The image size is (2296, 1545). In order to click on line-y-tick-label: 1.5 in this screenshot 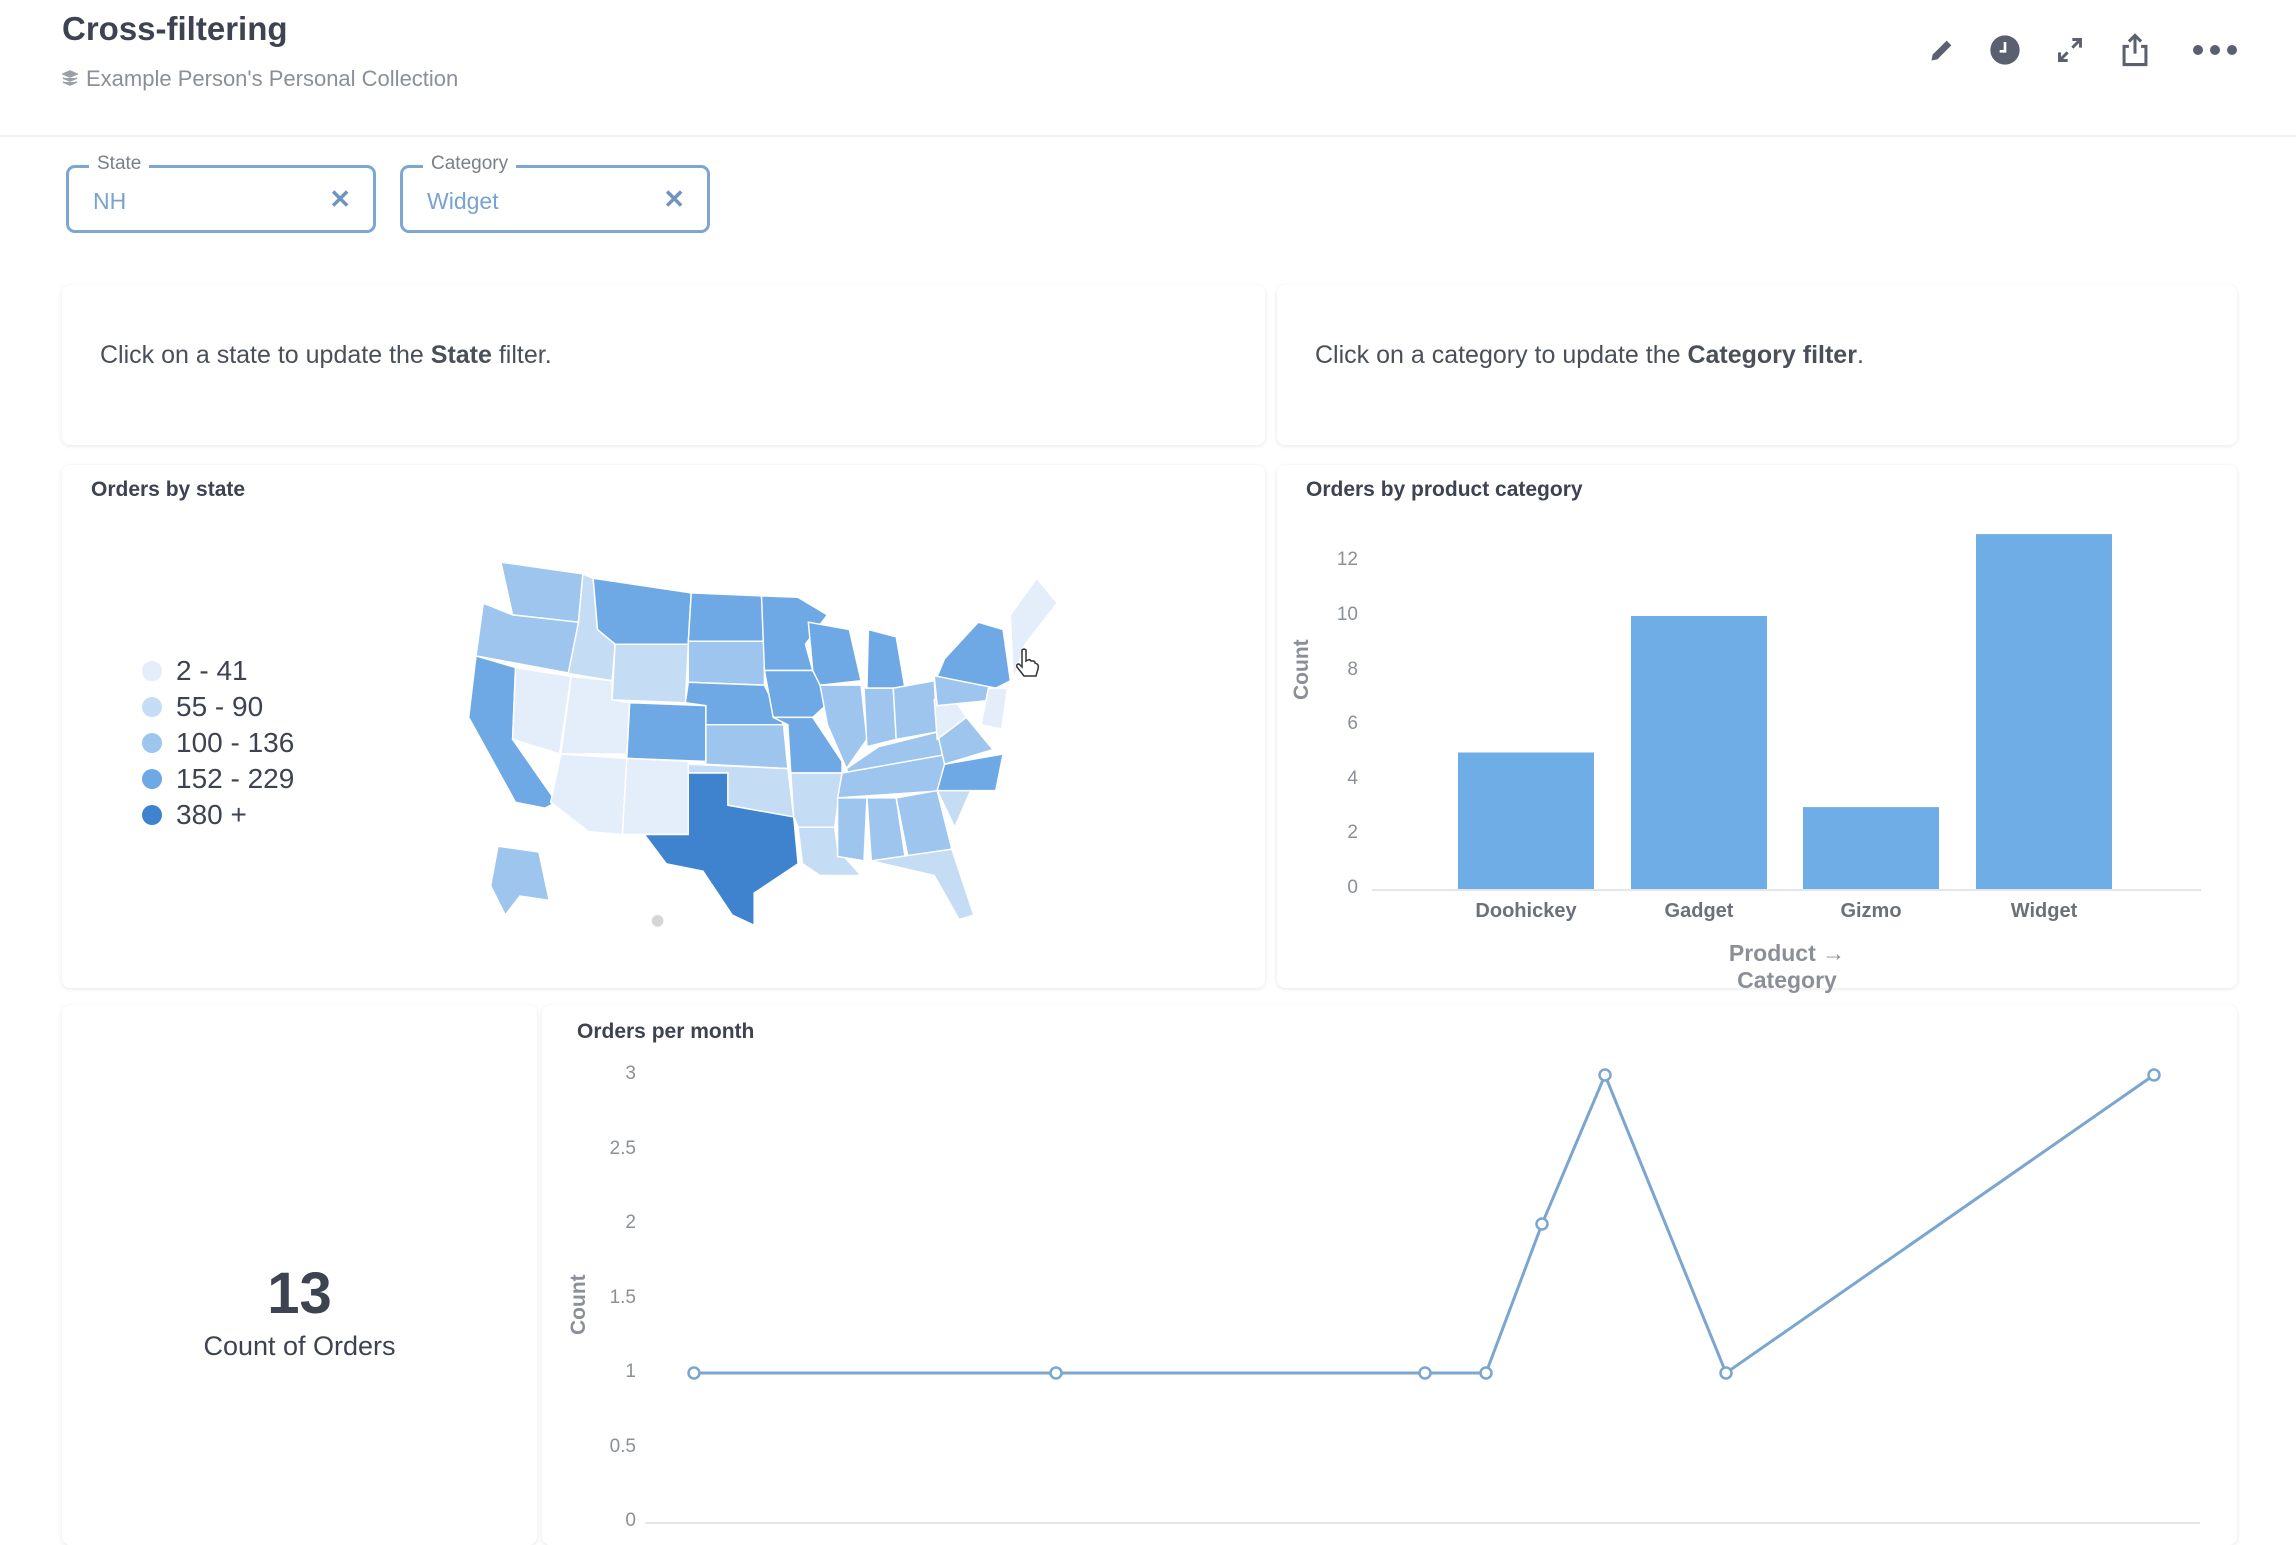, I will do `click(622, 1297)`.